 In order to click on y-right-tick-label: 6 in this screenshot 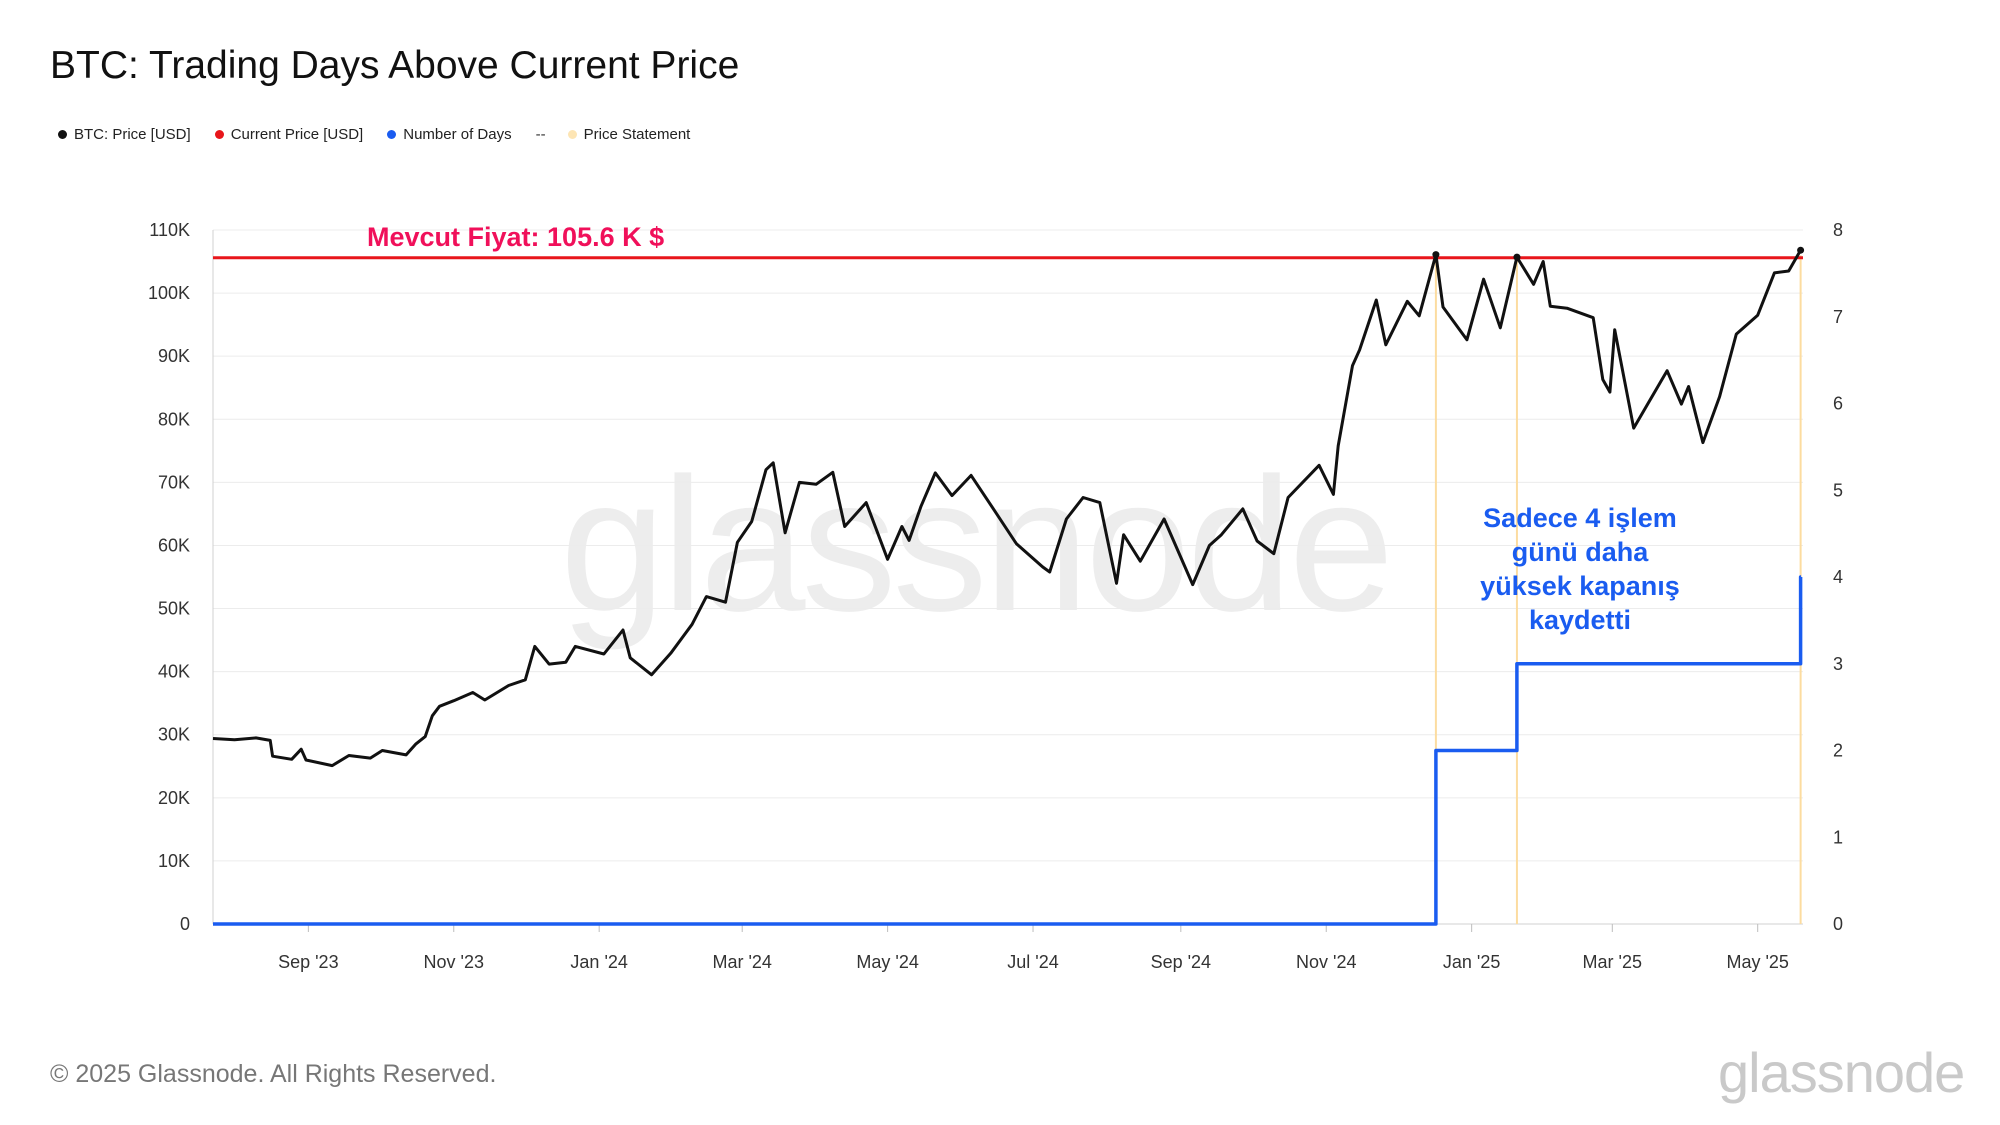, I will do `click(1838, 404)`.